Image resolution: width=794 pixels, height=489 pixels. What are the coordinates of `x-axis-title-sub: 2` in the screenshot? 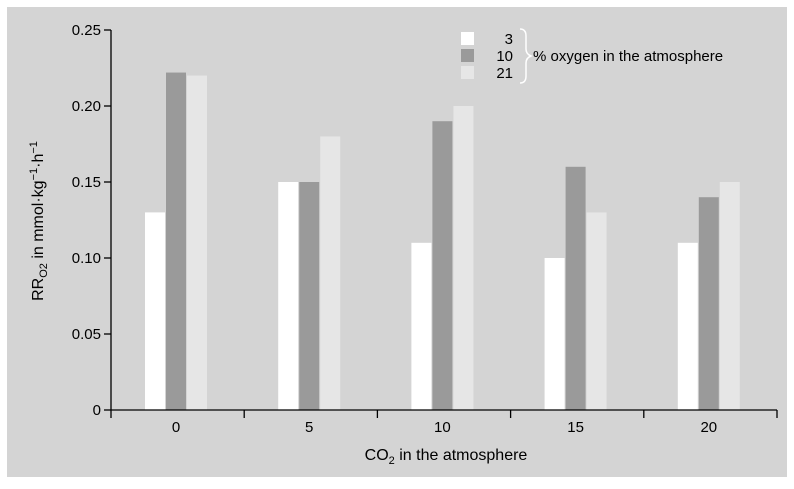 It's located at (392, 461).